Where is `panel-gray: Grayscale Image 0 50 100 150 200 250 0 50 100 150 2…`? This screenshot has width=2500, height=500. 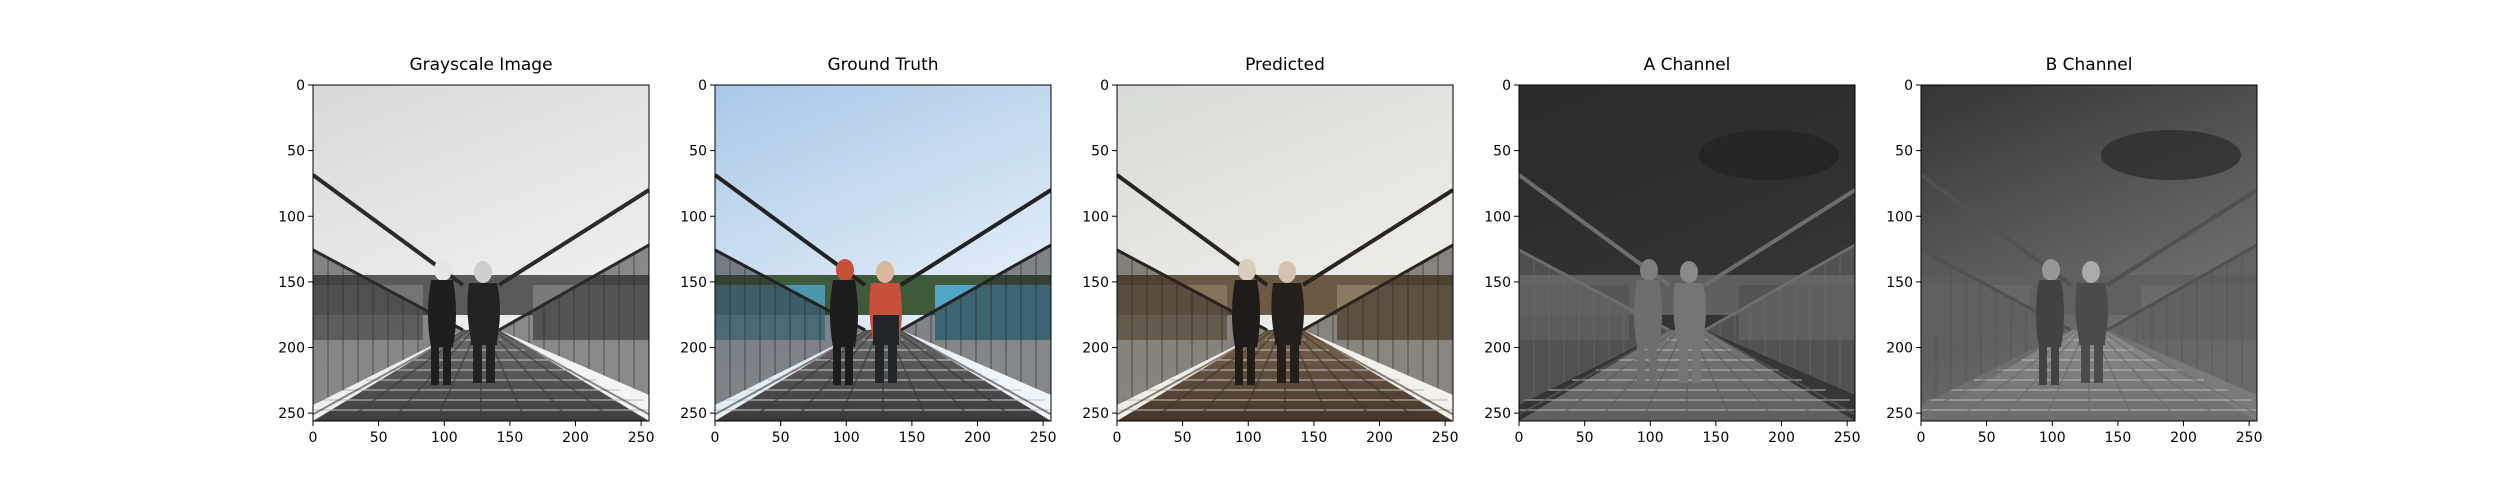 panel-gray: Grayscale Image 0 50 100 150 200 250 0 50 100 150 2… is located at coordinates (495, 255).